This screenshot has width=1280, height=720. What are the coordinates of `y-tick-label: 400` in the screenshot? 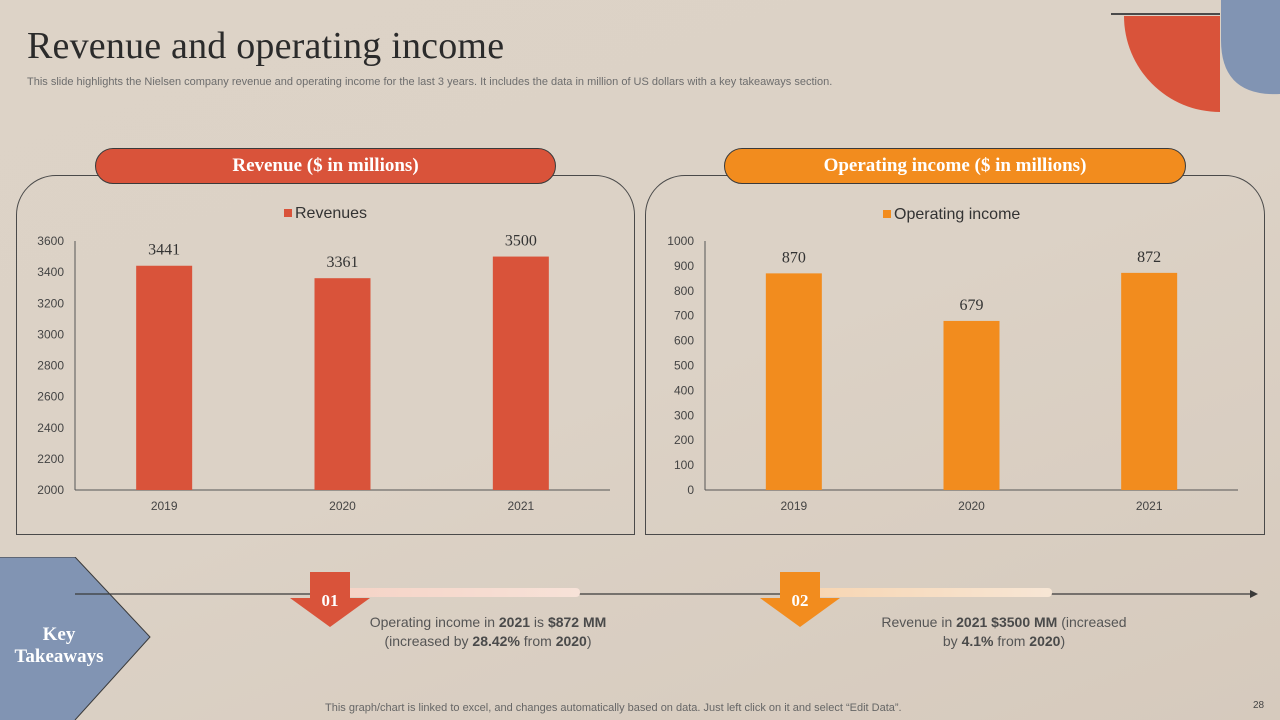 It's located at (684, 390).